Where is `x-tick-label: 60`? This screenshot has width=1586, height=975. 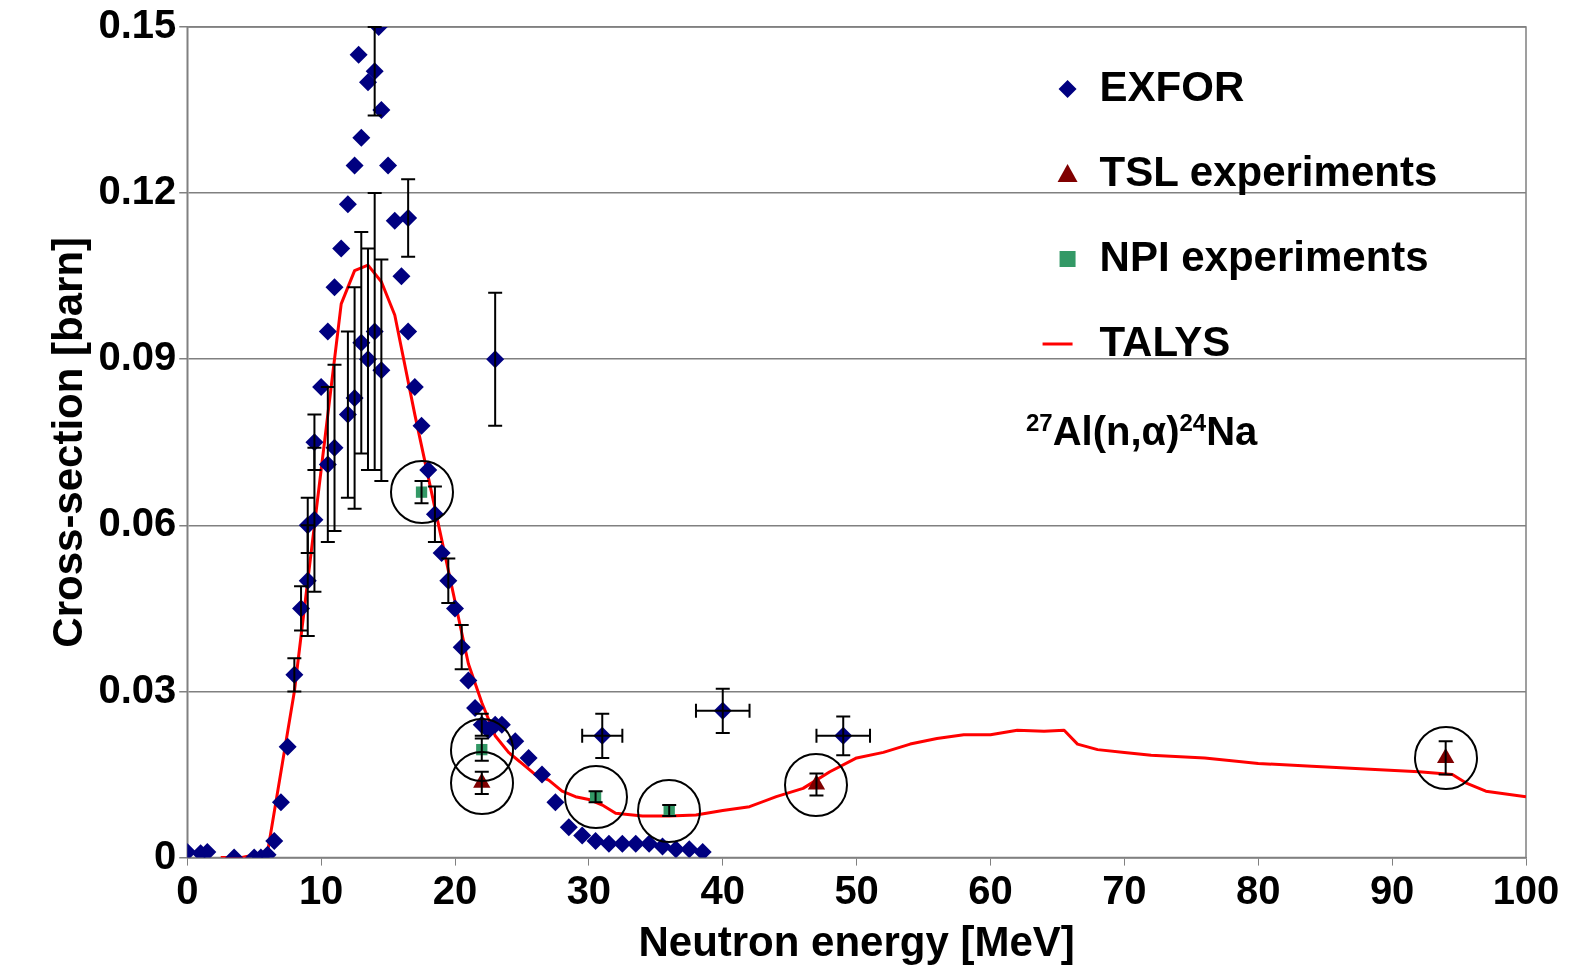 x-tick-label: 60 is located at coordinates (990, 889).